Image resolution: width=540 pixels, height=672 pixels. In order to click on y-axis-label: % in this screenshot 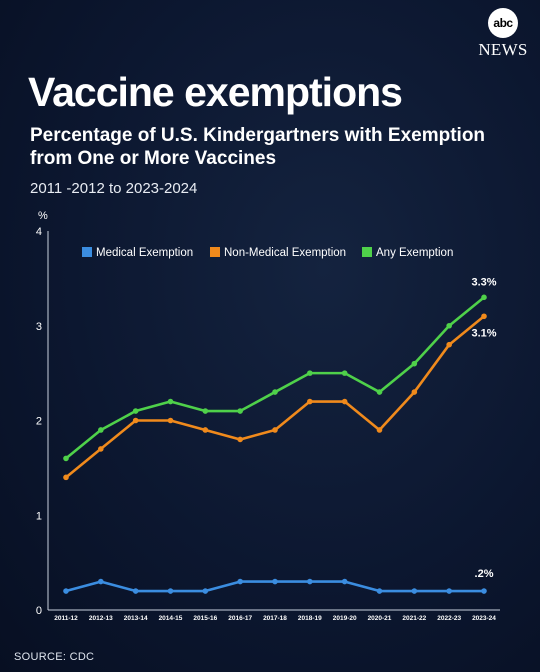, I will do `click(43, 216)`.